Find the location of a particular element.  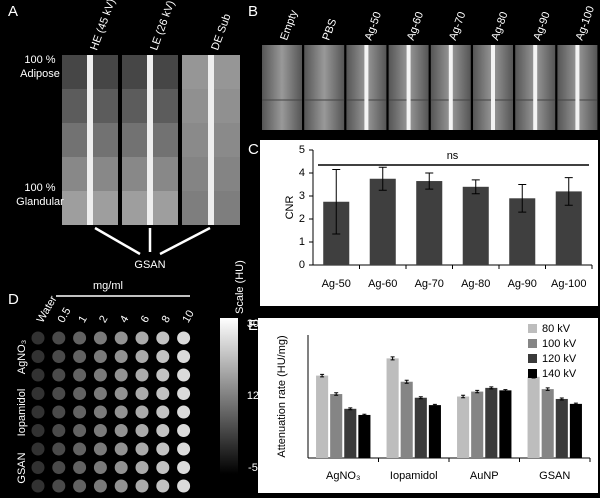

panel-label: A is located at coordinates (13, 11).